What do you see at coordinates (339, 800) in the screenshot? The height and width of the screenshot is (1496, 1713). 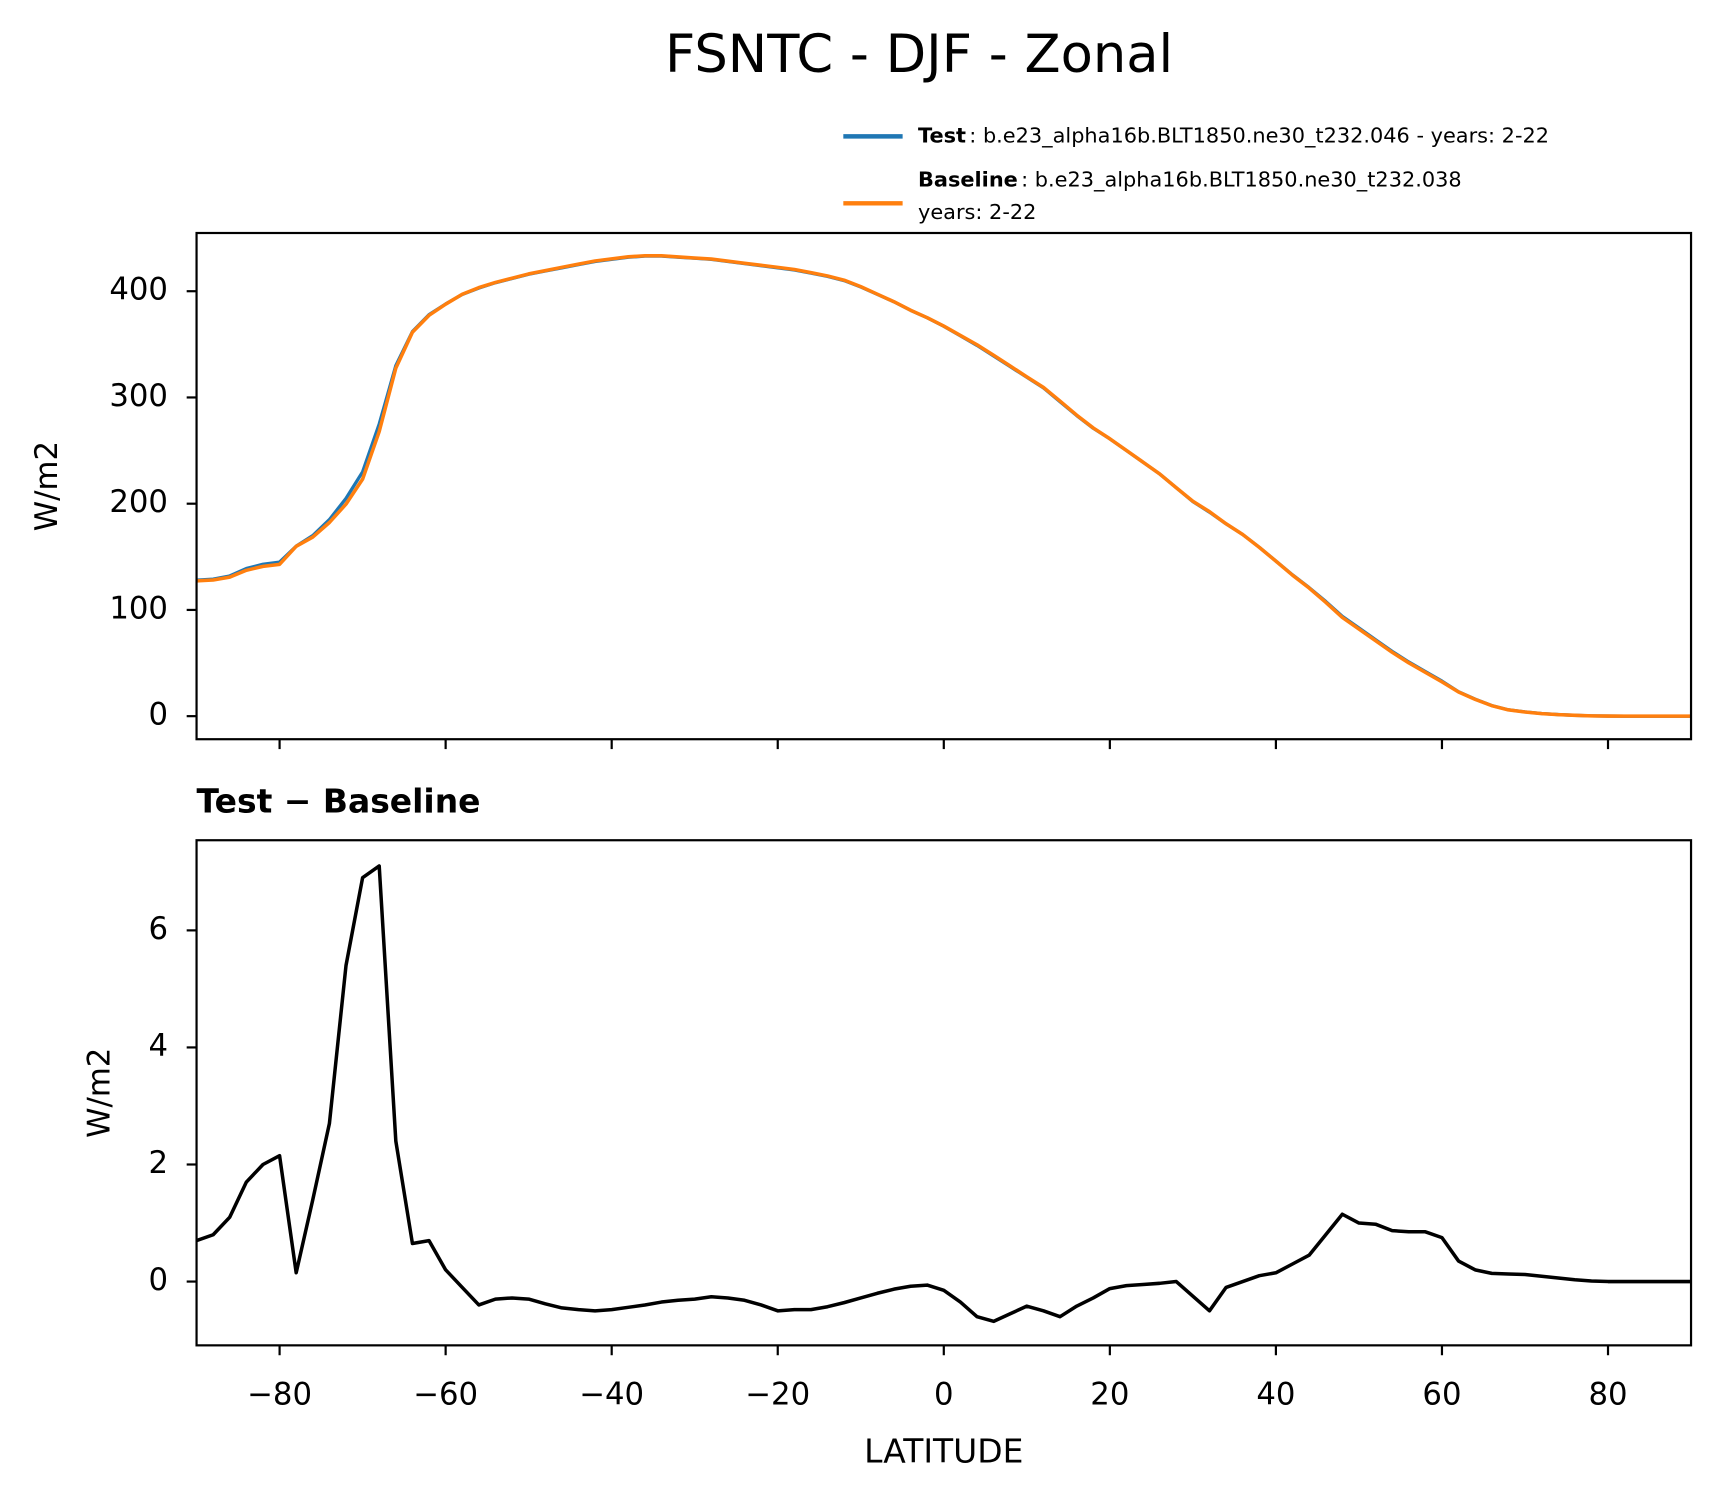 I see `panel-title: Test − Baseline` at bounding box center [339, 800].